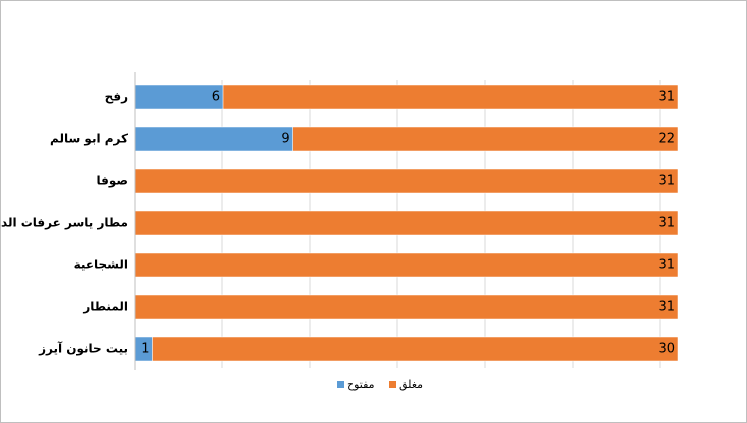 The image size is (747, 423). I want to click on category-label: المنطار, so click(105, 307).